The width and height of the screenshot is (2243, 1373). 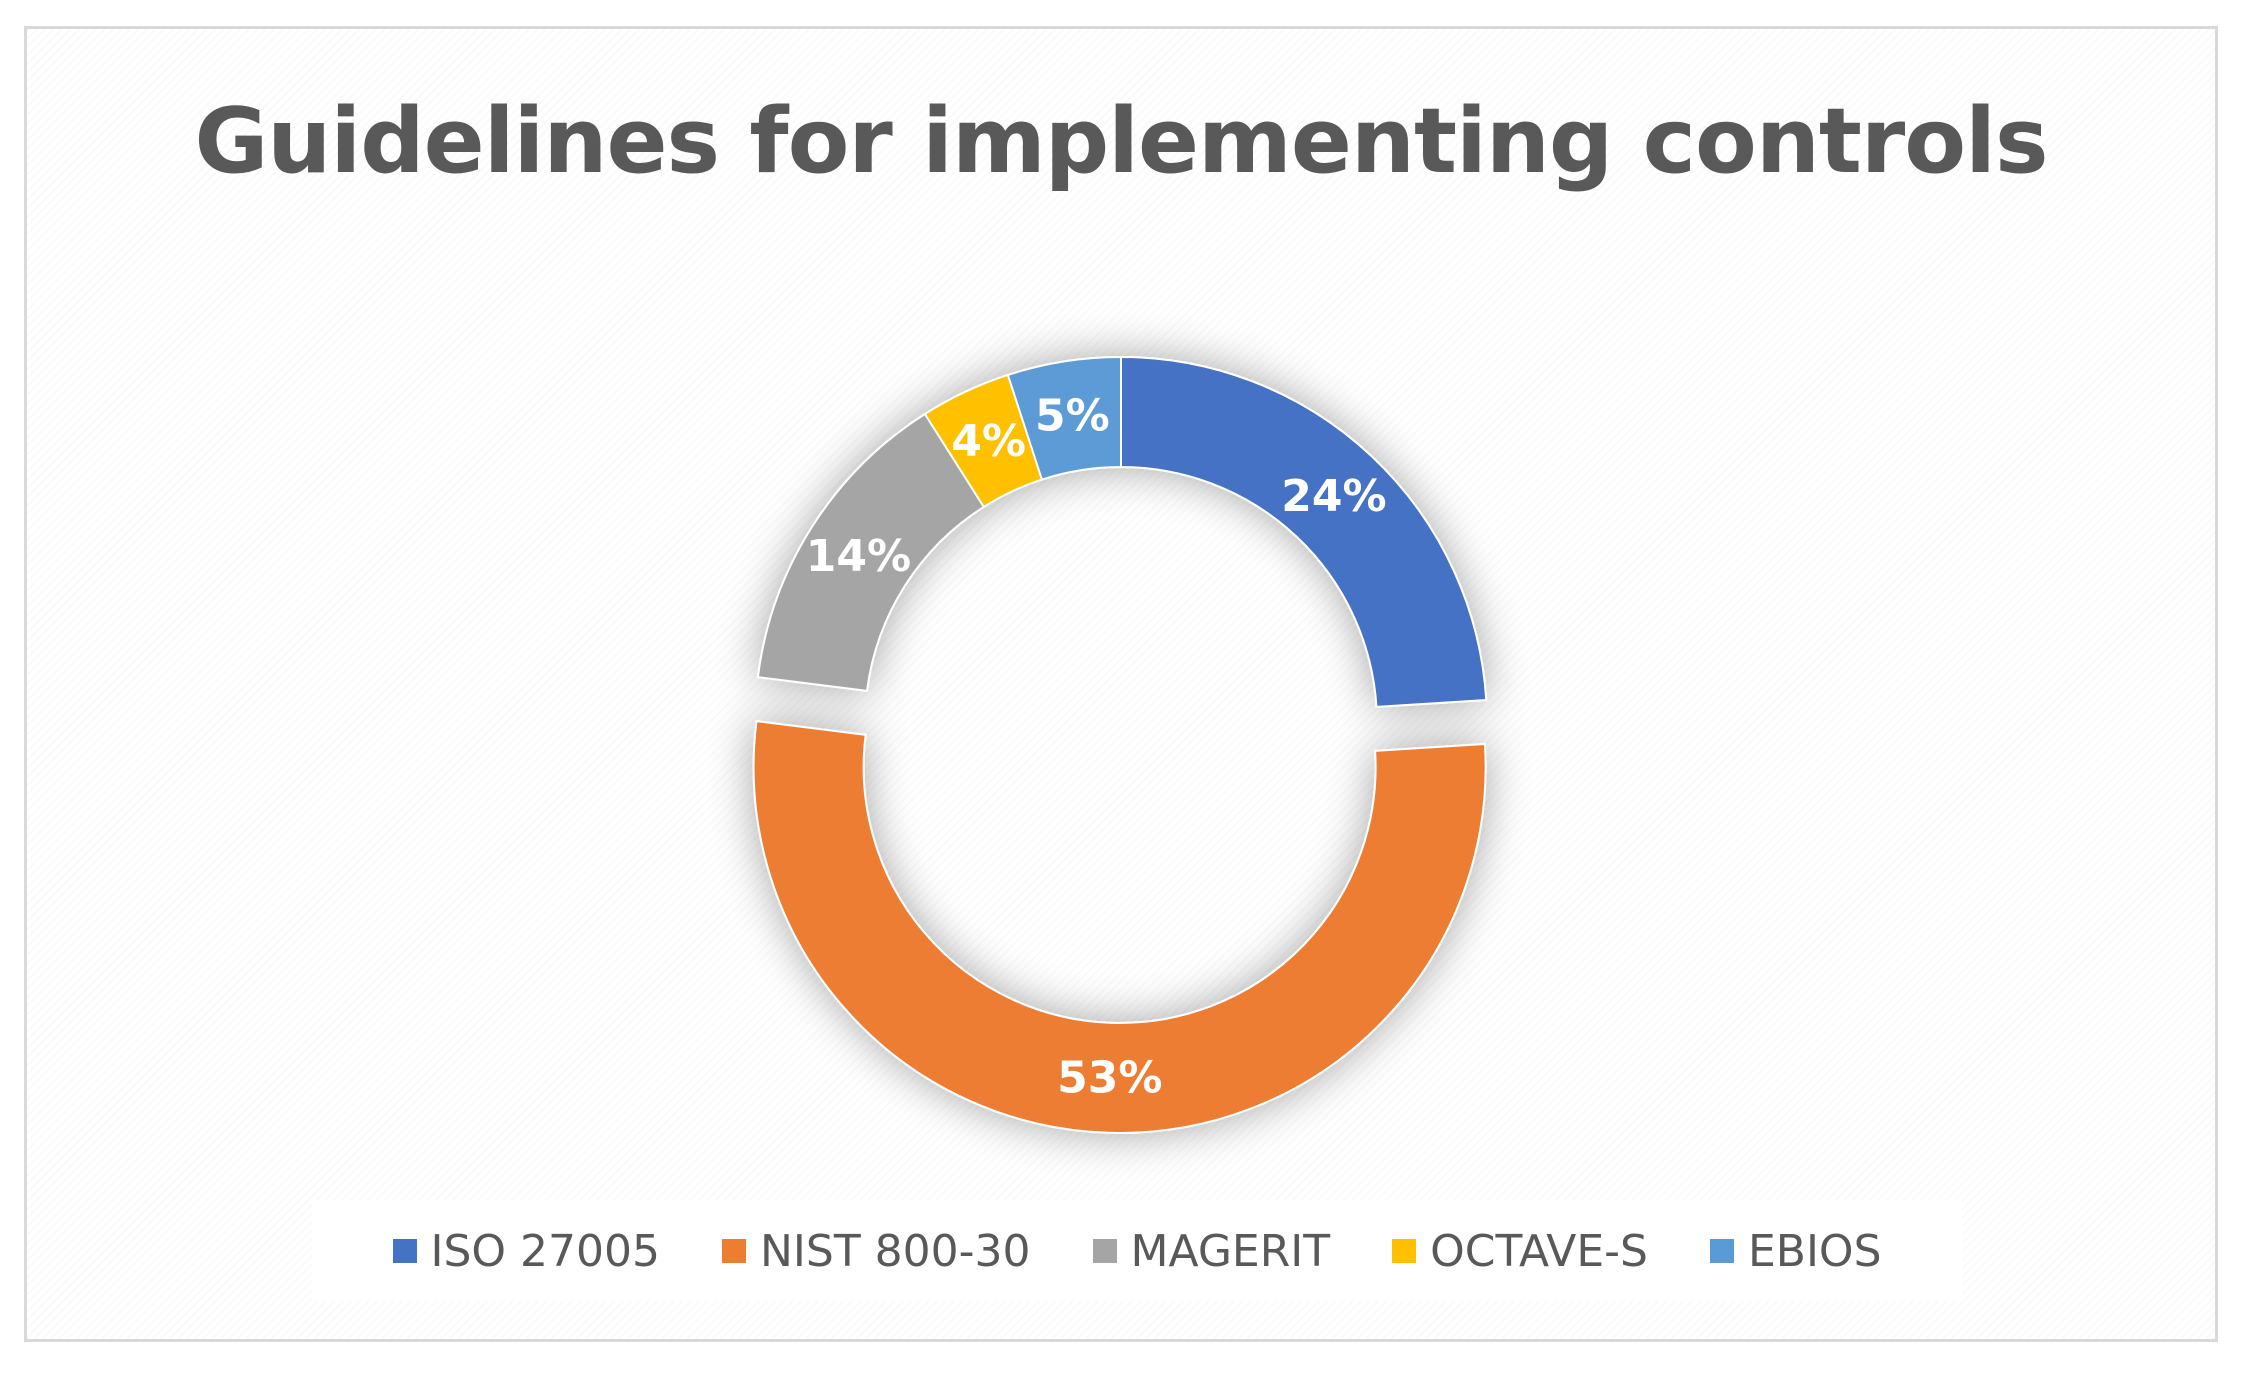 I want to click on legend-item-ebios: EBIOS, so click(x=1795, y=1251).